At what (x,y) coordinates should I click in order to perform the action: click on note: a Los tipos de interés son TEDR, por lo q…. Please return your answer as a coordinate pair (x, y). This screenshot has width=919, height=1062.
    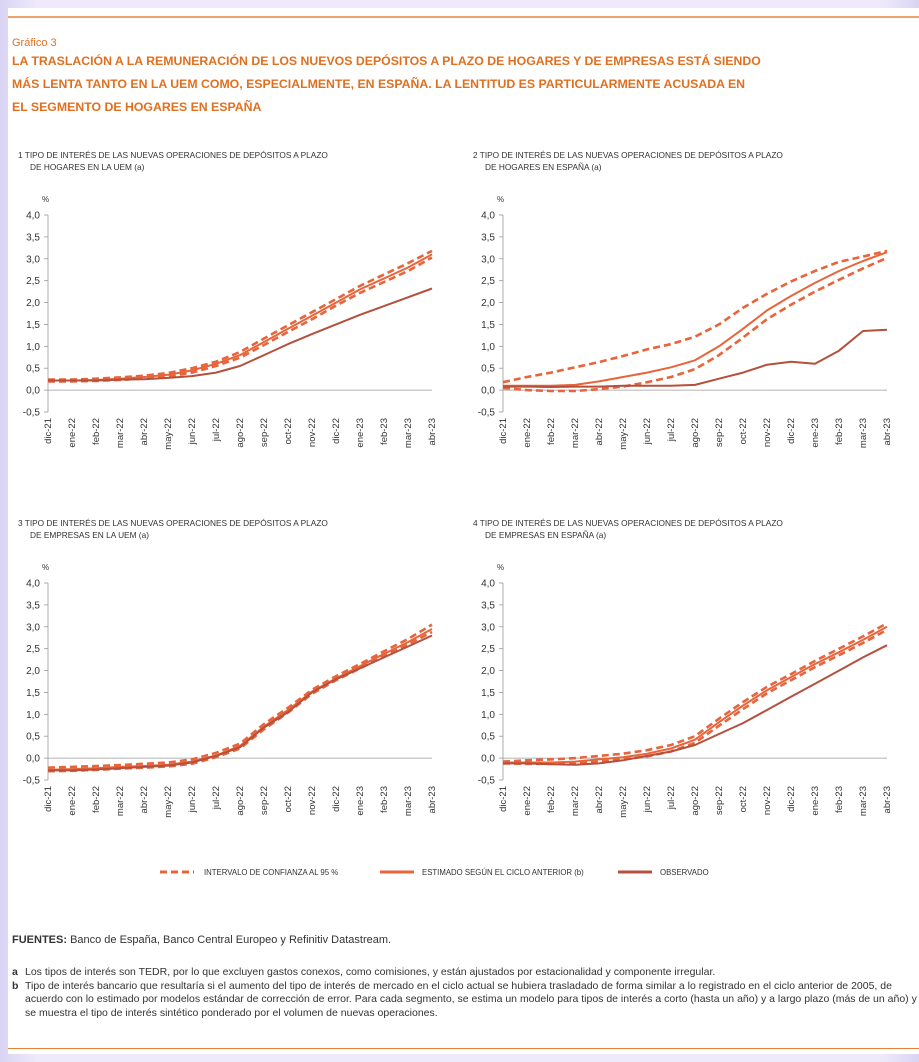
    Looking at the image, I should click on (464, 973).